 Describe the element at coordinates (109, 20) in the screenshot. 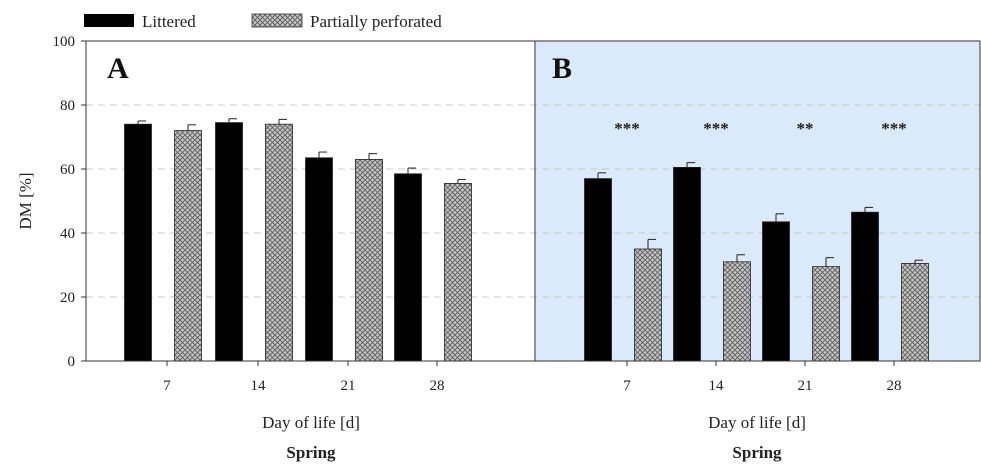

I see `legend-swatch-littered` at that location.